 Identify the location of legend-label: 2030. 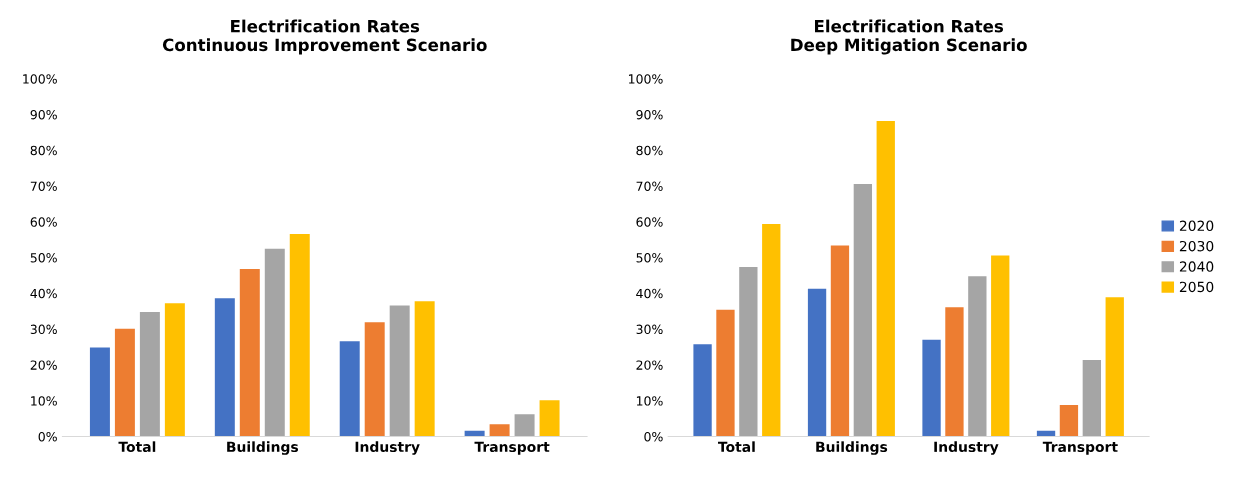
(1196, 246).